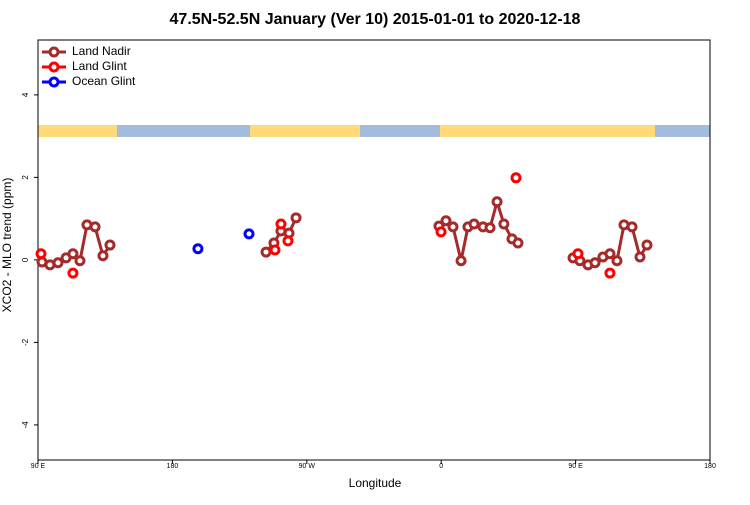 This screenshot has height=505, width=750. I want to click on y-axis-label: XCO2 - MLO trend (ppm), so click(7, 245).